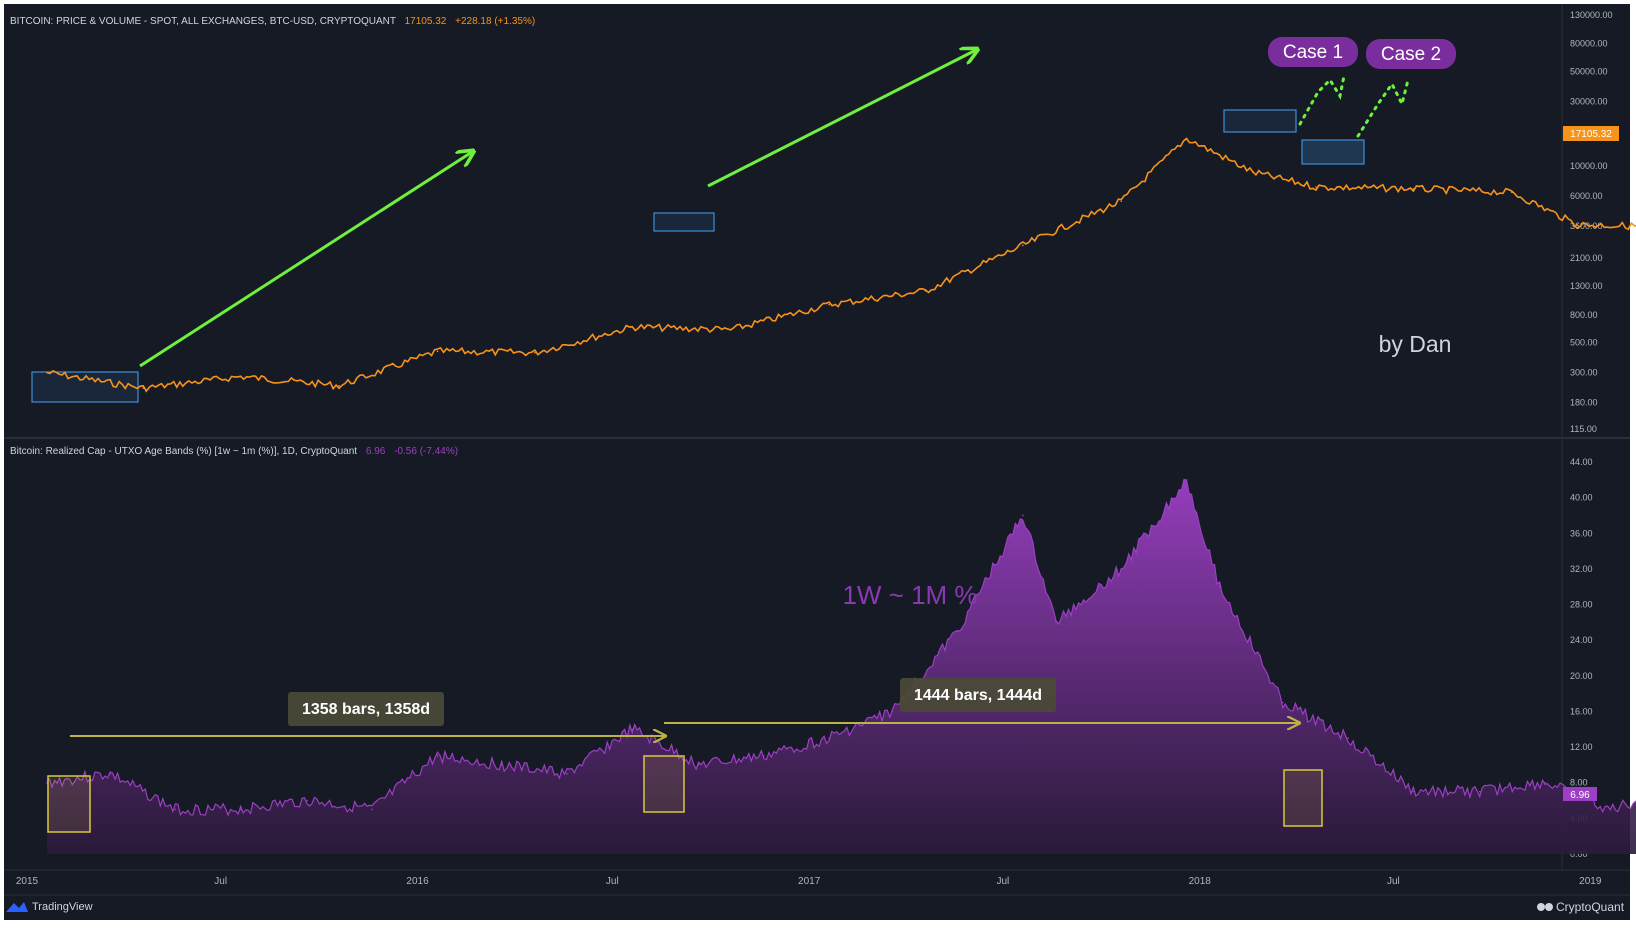 The image size is (1636, 931). What do you see at coordinates (684, 222) in the screenshot?
I see `accumulation-box-2019` at bounding box center [684, 222].